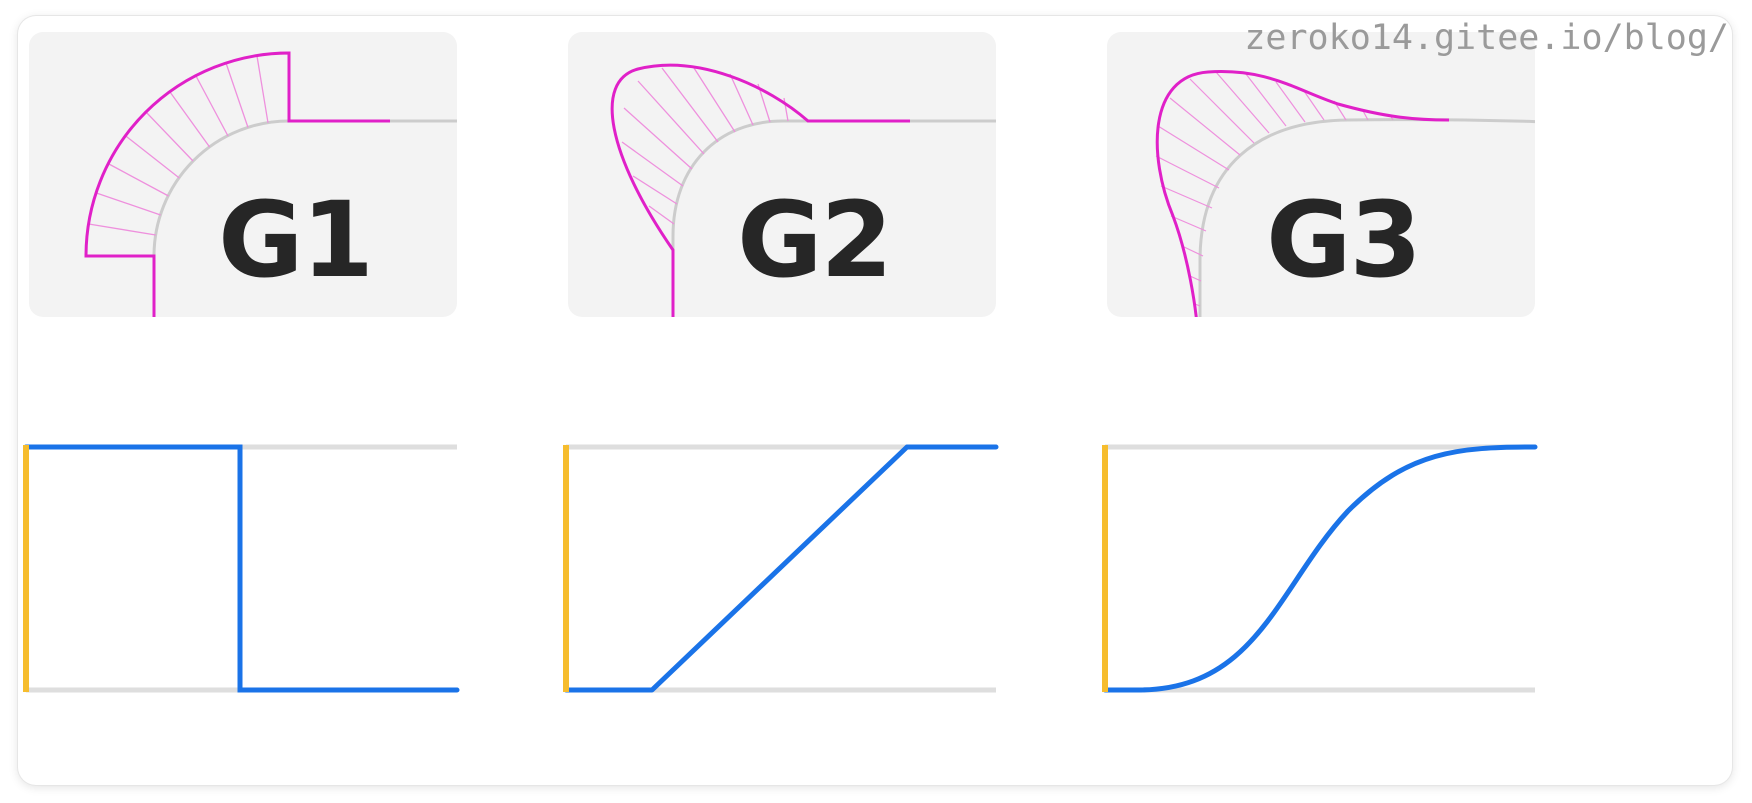 This screenshot has height=803, width=1752. I want to click on panel-g2: G2, so click(782, 174).